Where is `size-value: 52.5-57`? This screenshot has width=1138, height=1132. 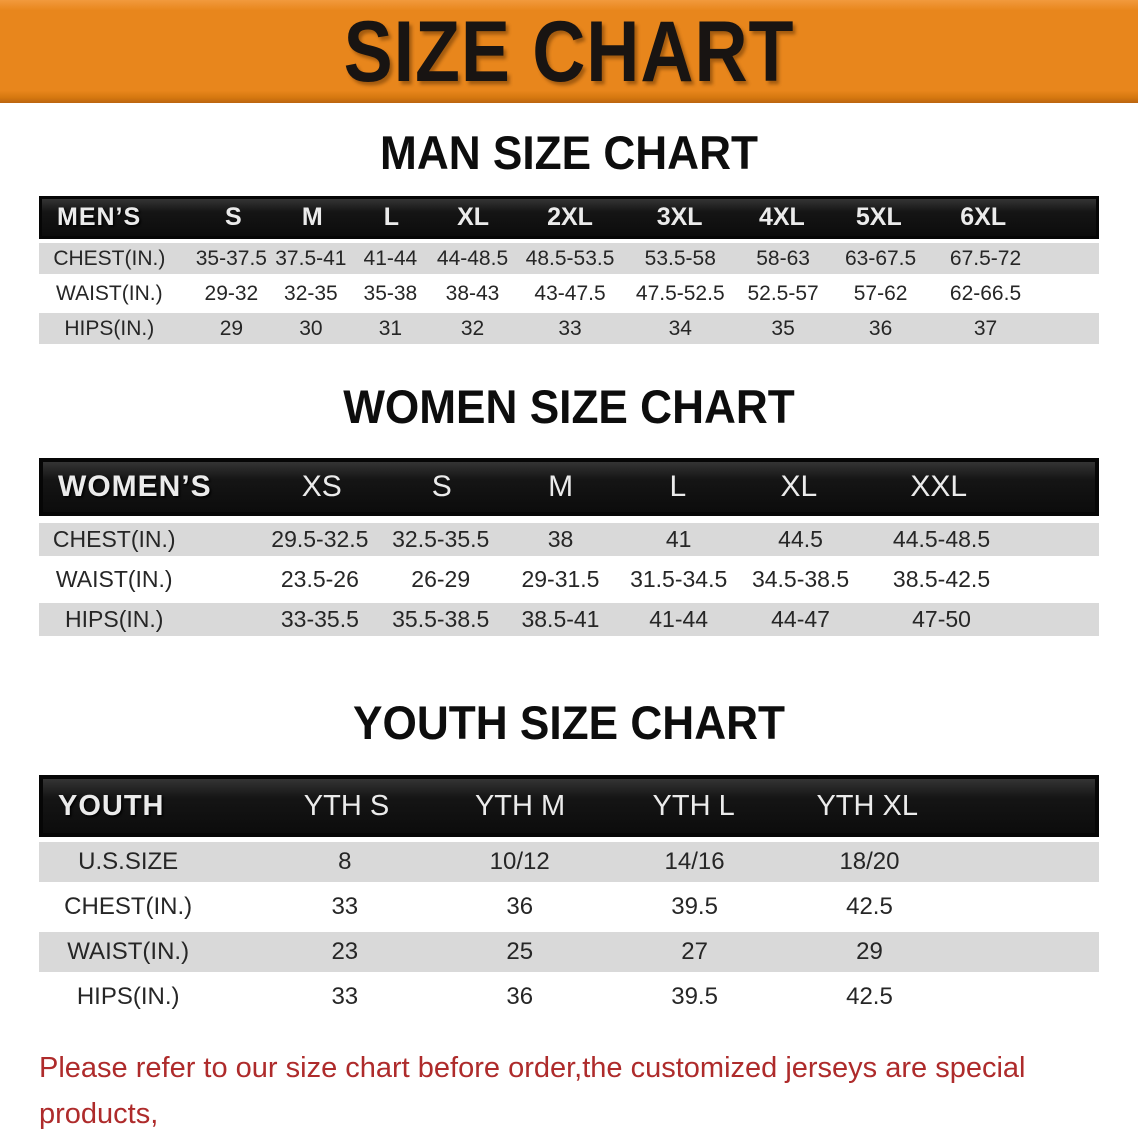 size-value: 52.5-57 is located at coordinates (783, 293).